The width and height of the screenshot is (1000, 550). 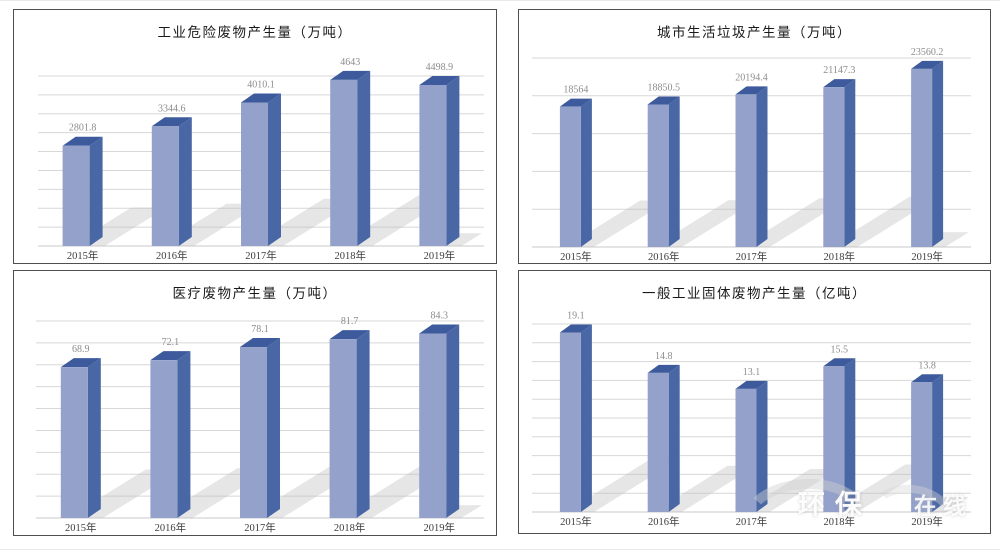 I want to click on bar-value-label: 13.8, so click(x=927, y=365).